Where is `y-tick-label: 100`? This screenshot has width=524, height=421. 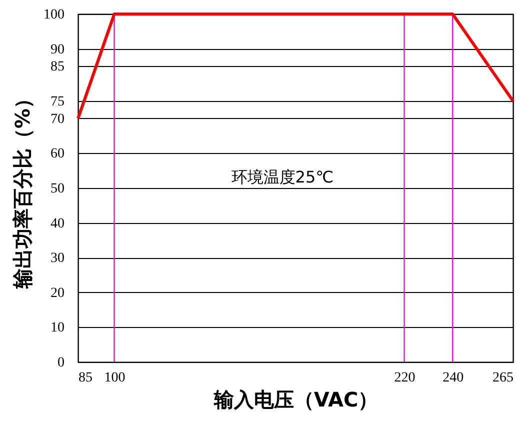
y-tick-label: 100 is located at coordinates (54, 15).